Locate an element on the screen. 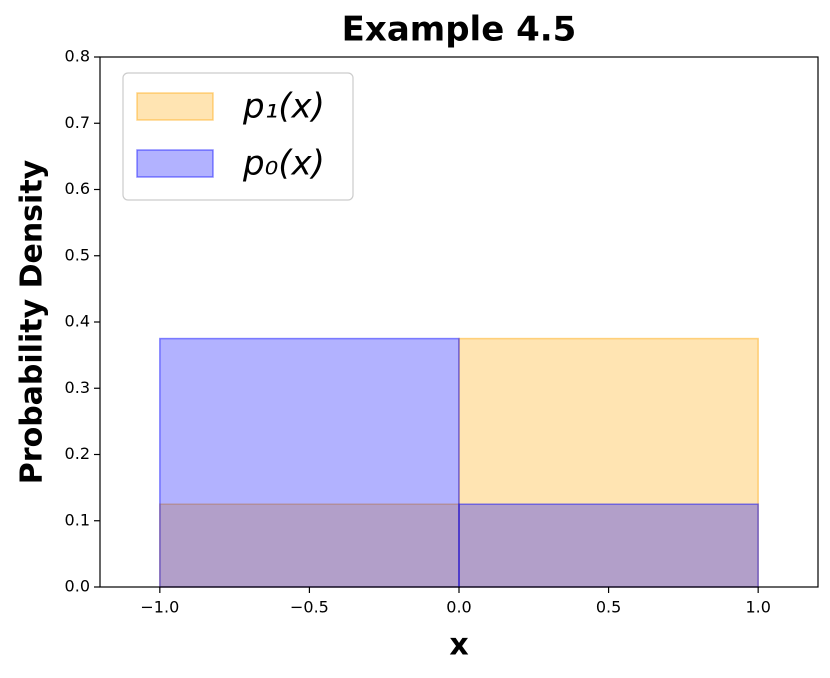 The width and height of the screenshot is (830, 678). y-tick-label: 0.4 is located at coordinates (77, 321).